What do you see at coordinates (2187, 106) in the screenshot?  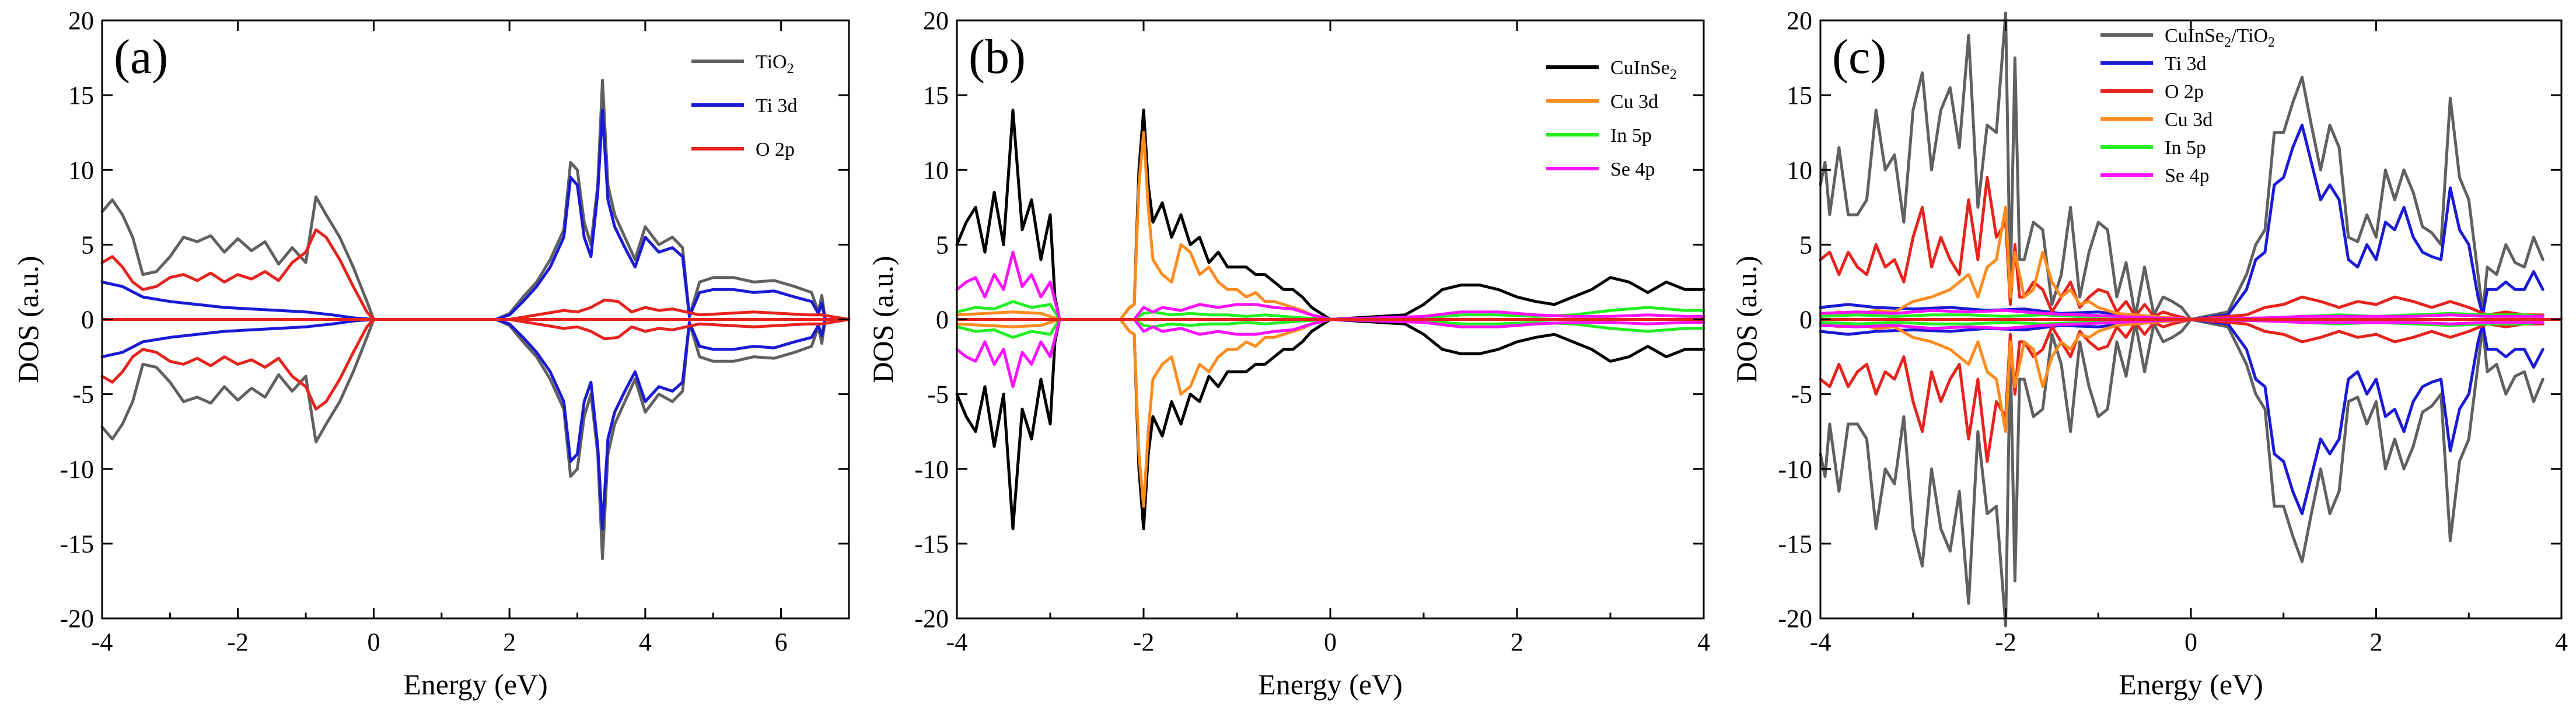 I see `legend: CuInSe2/TiO2 Ti 3d O 2p Cu 3d In 5p Se 4p` at bounding box center [2187, 106].